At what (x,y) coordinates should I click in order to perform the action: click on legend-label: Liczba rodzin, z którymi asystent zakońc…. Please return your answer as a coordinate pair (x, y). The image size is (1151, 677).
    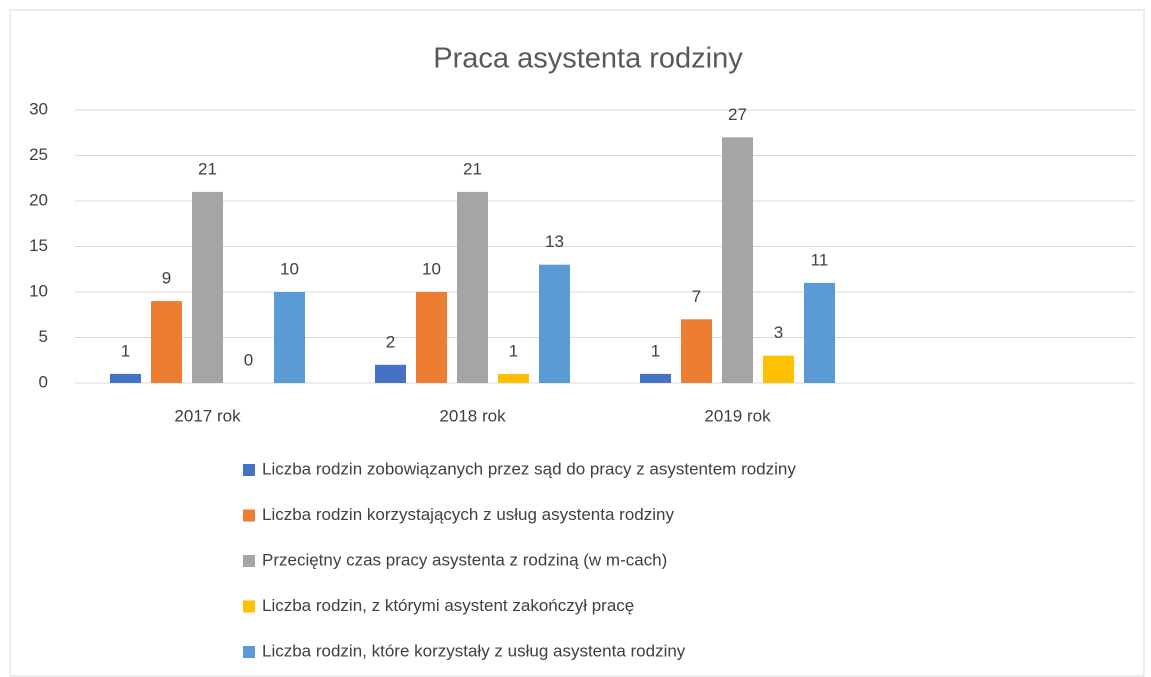
    Looking at the image, I should click on (448, 605).